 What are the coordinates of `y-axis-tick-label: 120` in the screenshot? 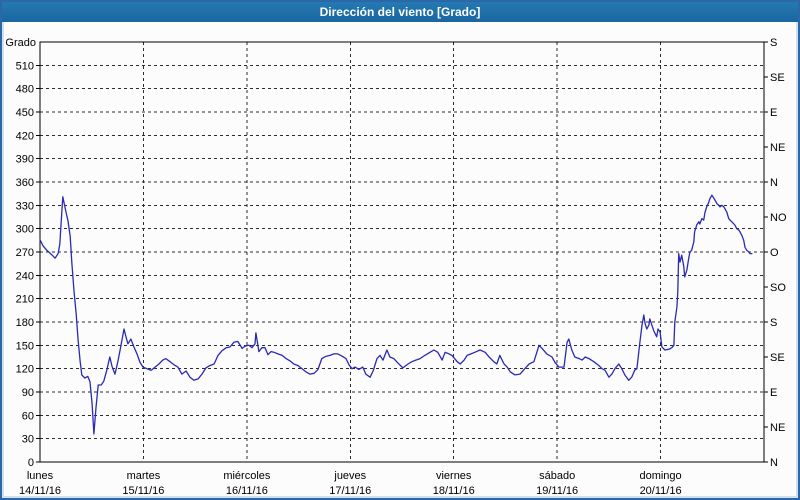 It's located at (25, 370).